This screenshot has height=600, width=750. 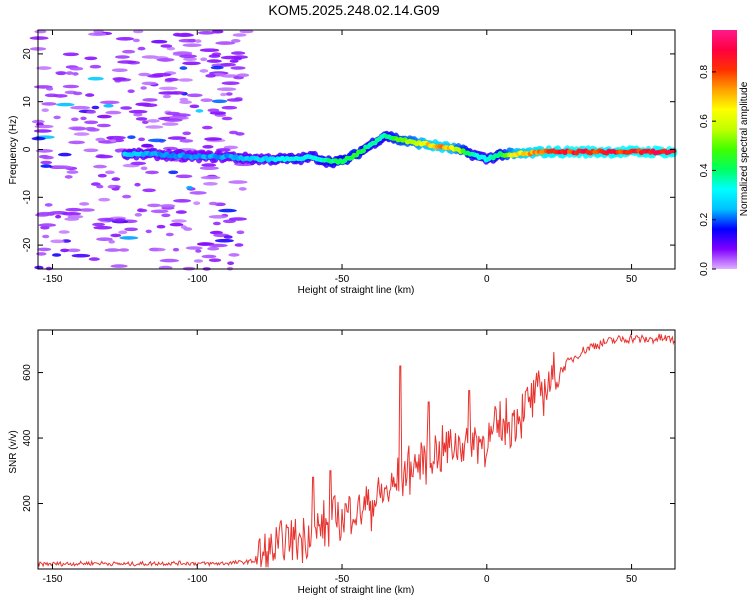 I want to click on spectrogram-y-label: Frequency (Hz), so click(x=13, y=150).